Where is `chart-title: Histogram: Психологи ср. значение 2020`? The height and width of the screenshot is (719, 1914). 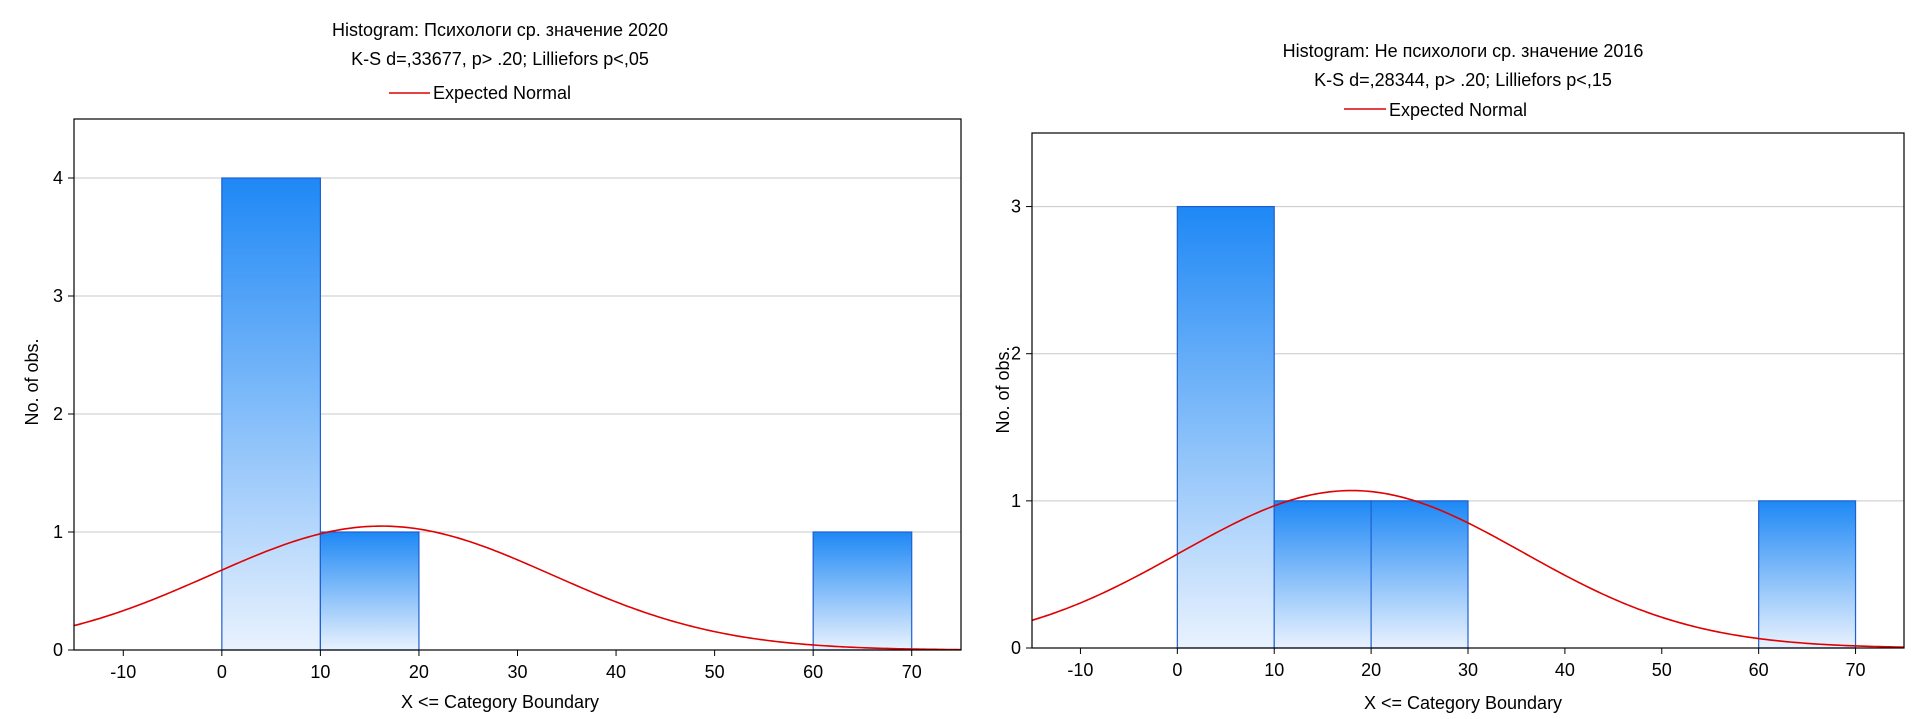
chart-title: Histogram: Психологи ср. значение 2020 is located at coordinates (500, 30).